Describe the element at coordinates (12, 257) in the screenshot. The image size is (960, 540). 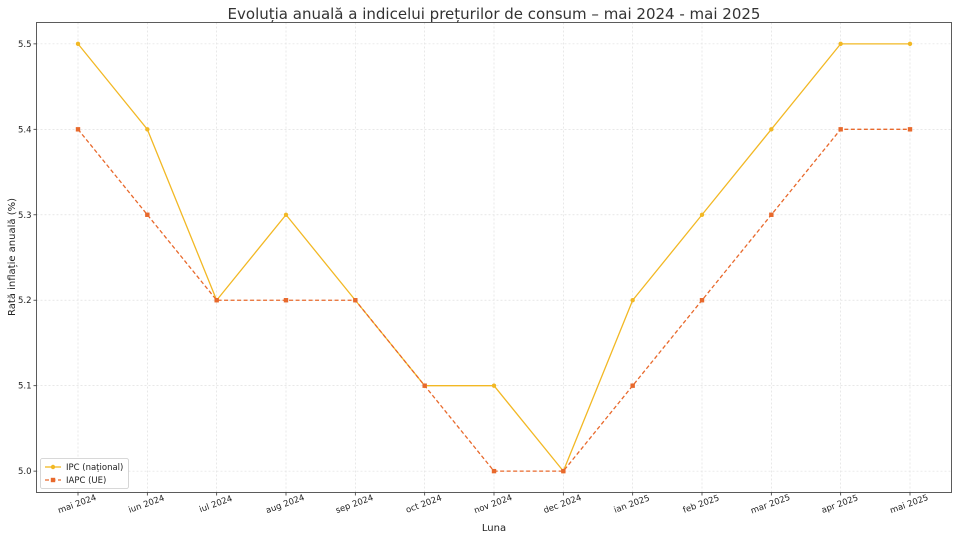
I see `y-axis-label: Rată inflație anuală (%)` at that location.